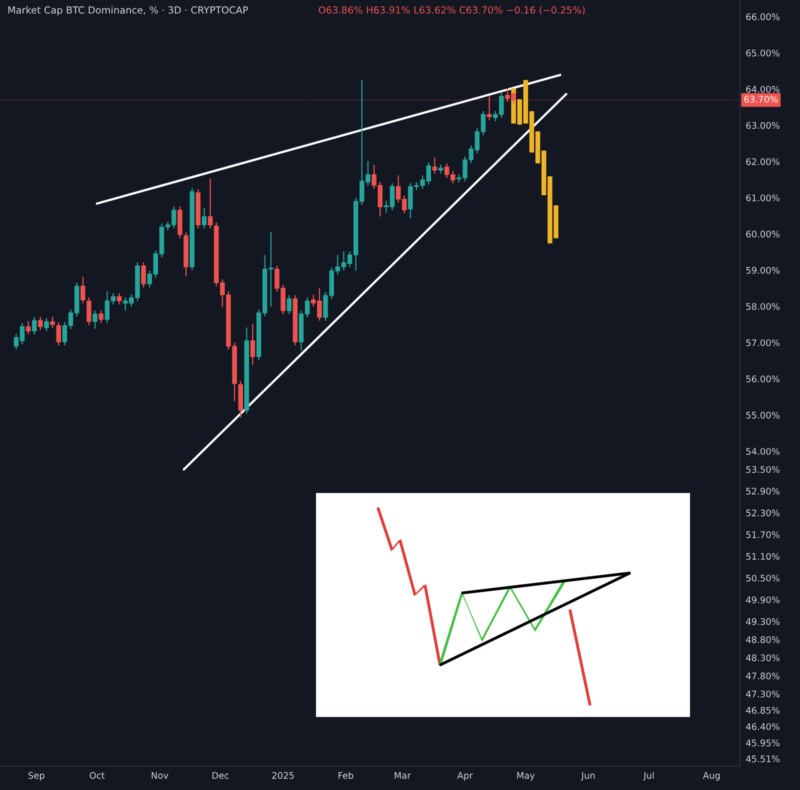 This screenshot has height=790, width=800. Describe the element at coordinates (465, 776) in the screenshot. I see `x-tick-label: Apr` at that location.